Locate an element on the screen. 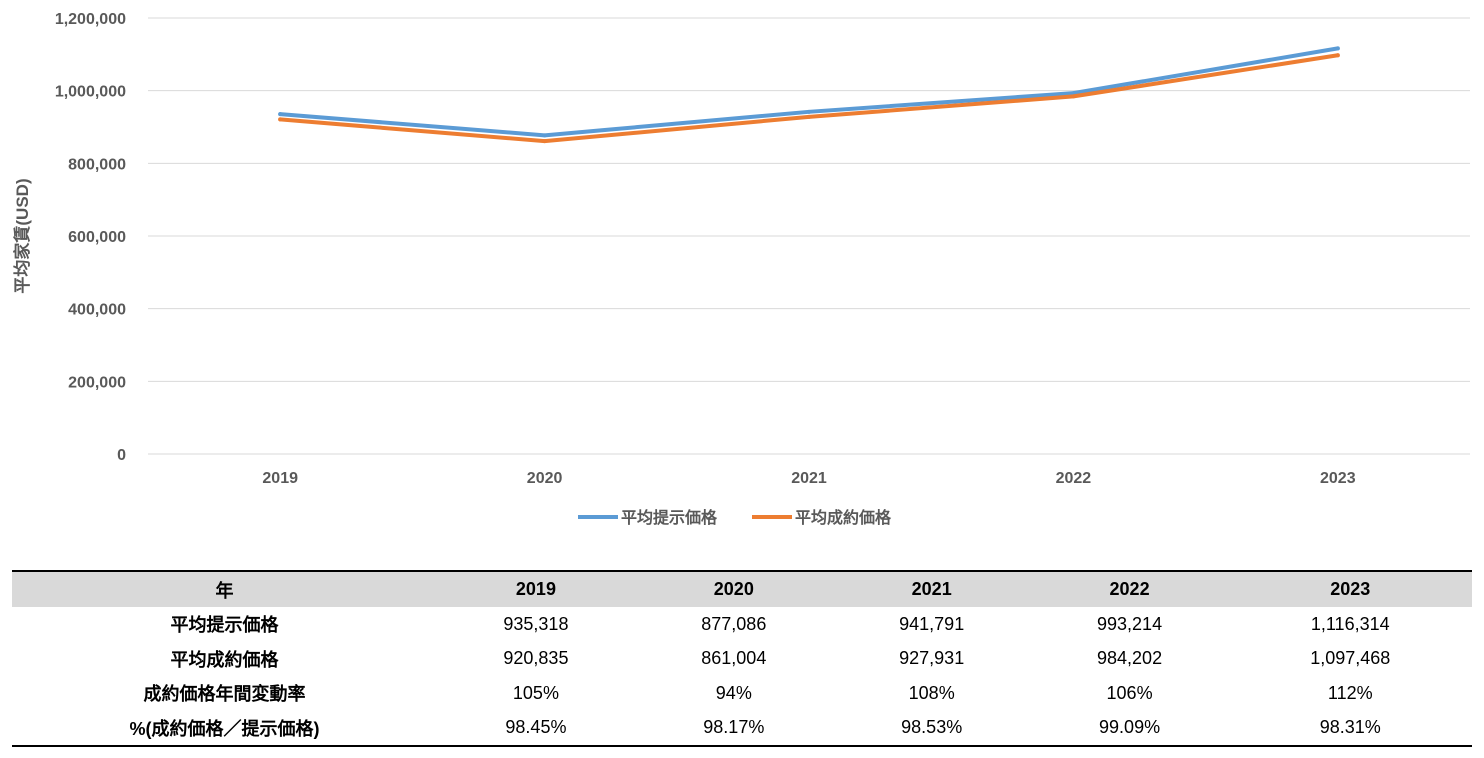 The width and height of the screenshot is (1484, 758). table-header-year: 2020 is located at coordinates (733, 588).